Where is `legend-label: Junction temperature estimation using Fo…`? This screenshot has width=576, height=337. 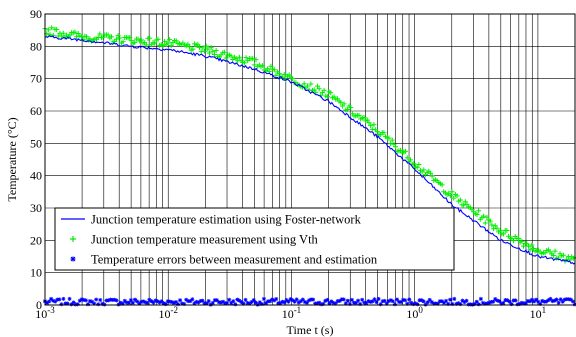 legend-label: Junction temperature estimation using Fo… is located at coordinates (226, 220).